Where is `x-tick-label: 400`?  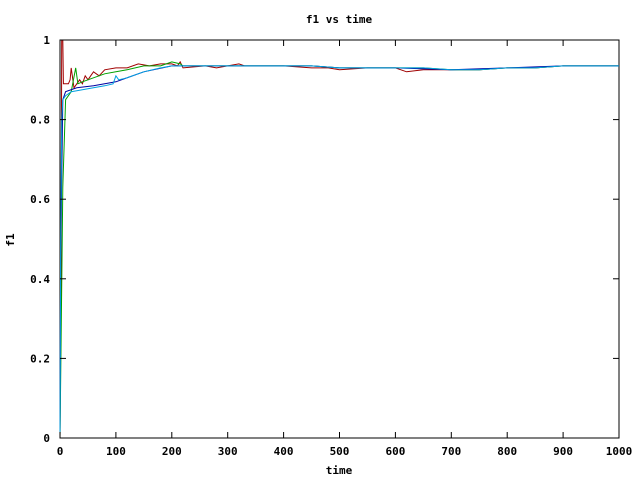
x-tick-label: 400 is located at coordinates (284, 451).